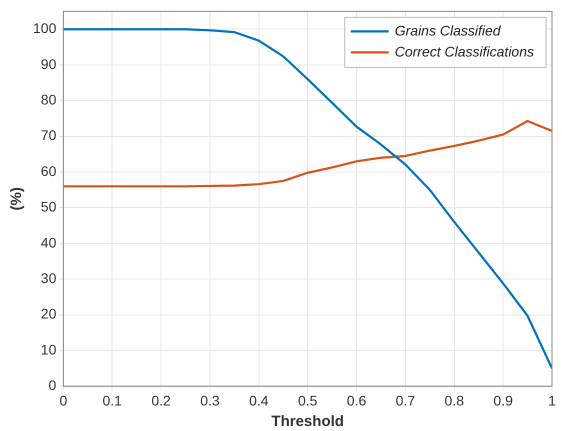 The height and width of the screenshot is (431, 562). Describe the element at coordinates (406, 400) in the screenshot. I see `x-tick-label: 0.7` at that location.